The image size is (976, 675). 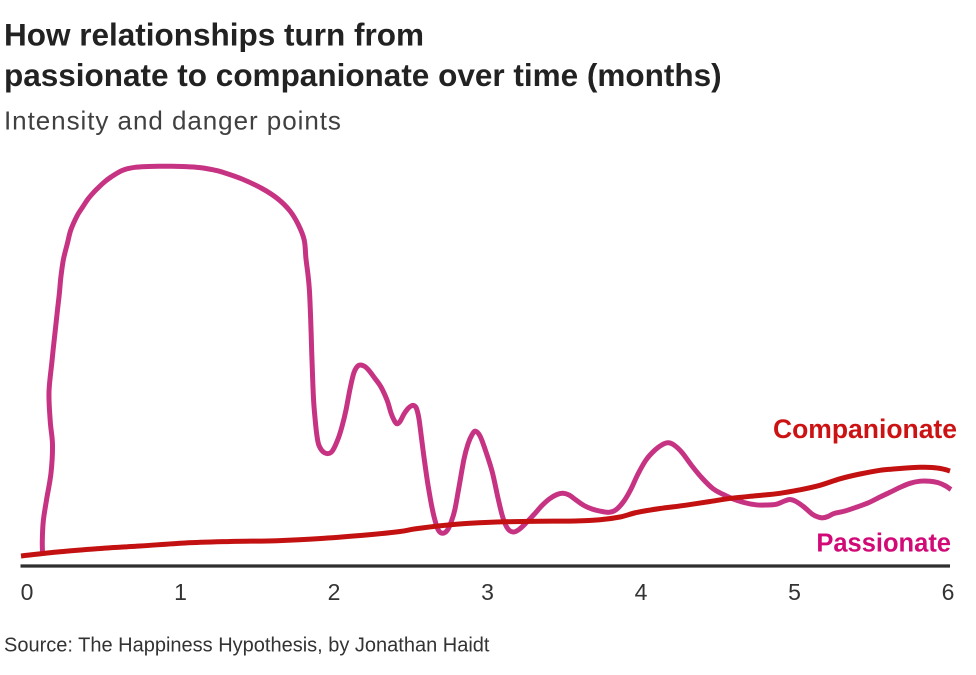 What do you see at coordinates (948, 592) in the screenshot?
I see `svg-text: 6` at bounding box center [948, 592].